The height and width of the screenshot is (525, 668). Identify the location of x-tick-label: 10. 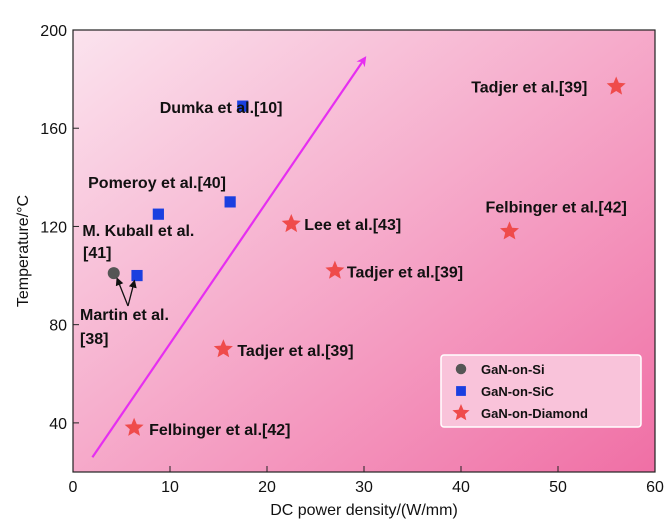
(170, 487).